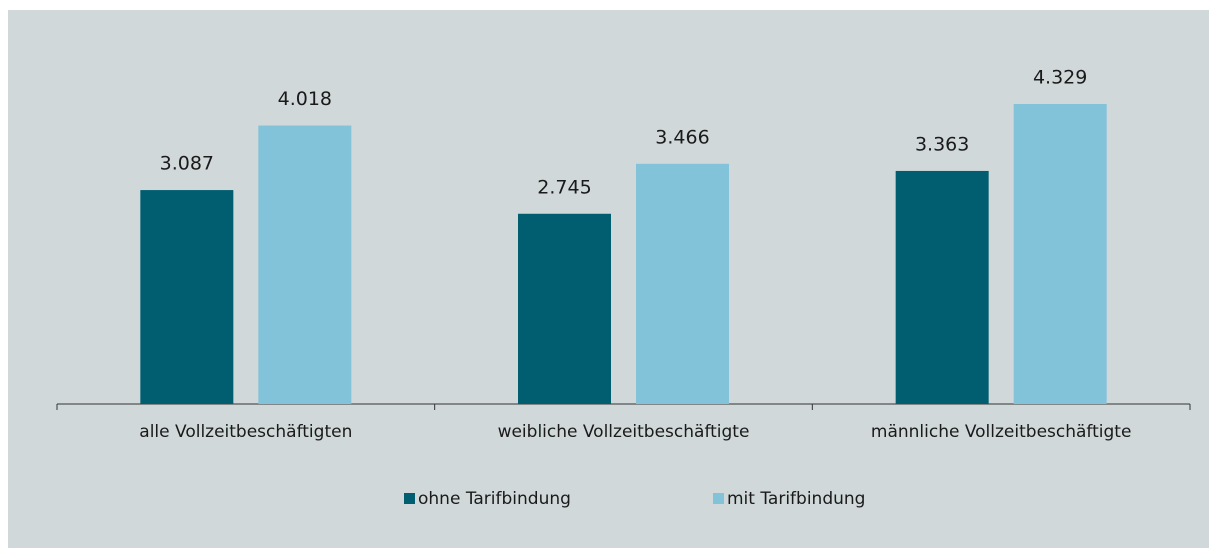  Describe the element at coordinates (564, 187) in the screenshot. I see `data-label: 2.745` at that location.